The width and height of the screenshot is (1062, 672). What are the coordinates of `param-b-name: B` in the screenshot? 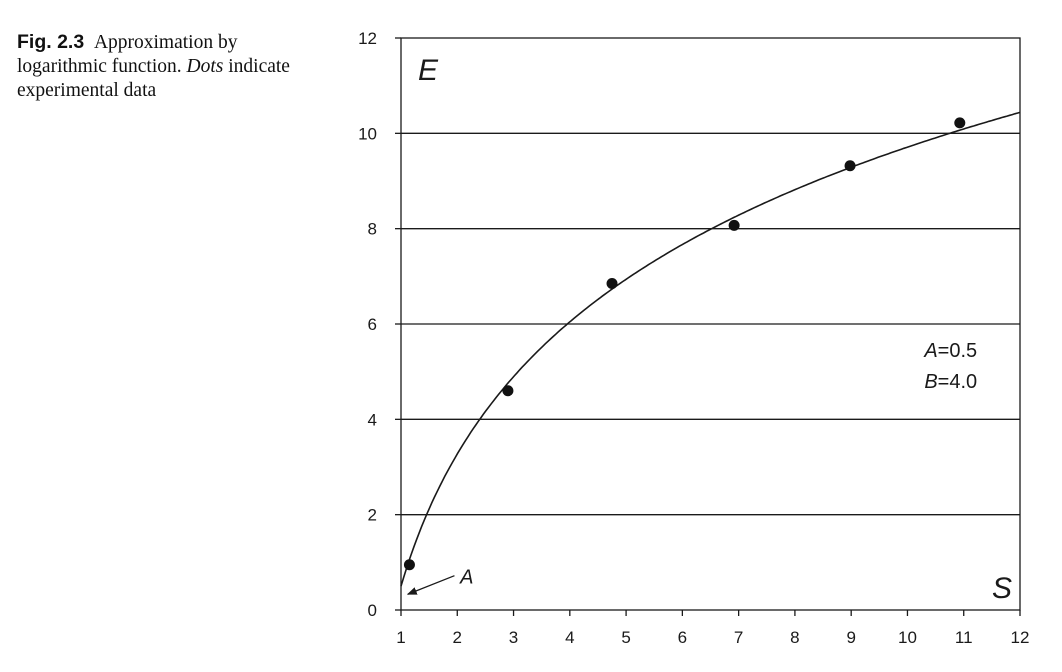 It's located at (930, 382).